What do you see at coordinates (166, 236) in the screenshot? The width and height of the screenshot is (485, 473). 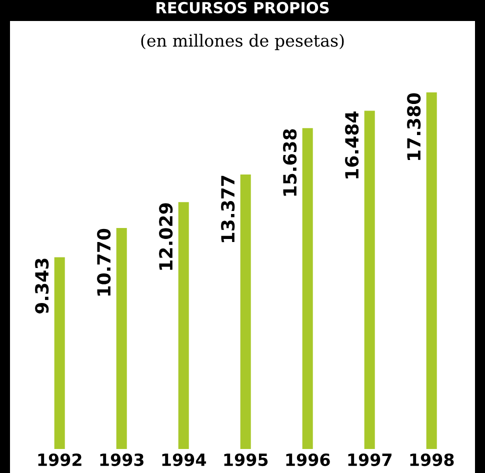 I see `data-label: 12.029` at bounding box center [166, 236].